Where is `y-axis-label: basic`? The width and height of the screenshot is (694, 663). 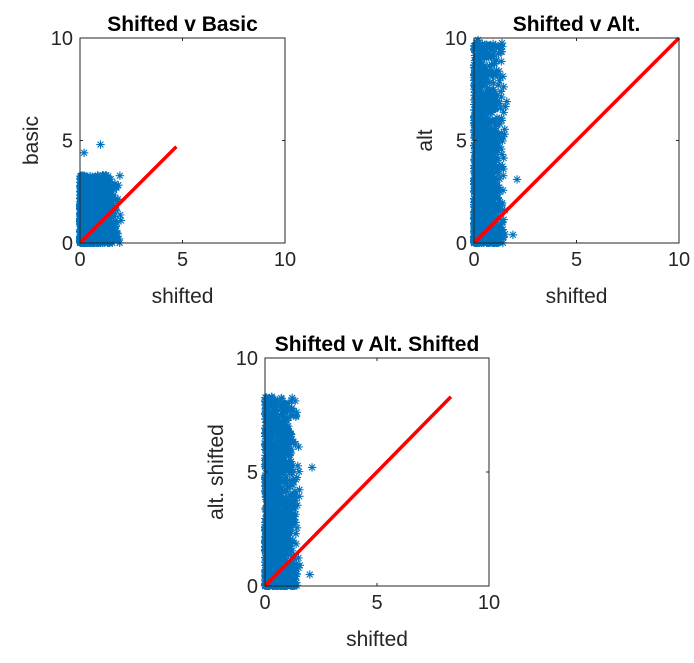 y-axis-label: basic is located at coordinates (31, 140).